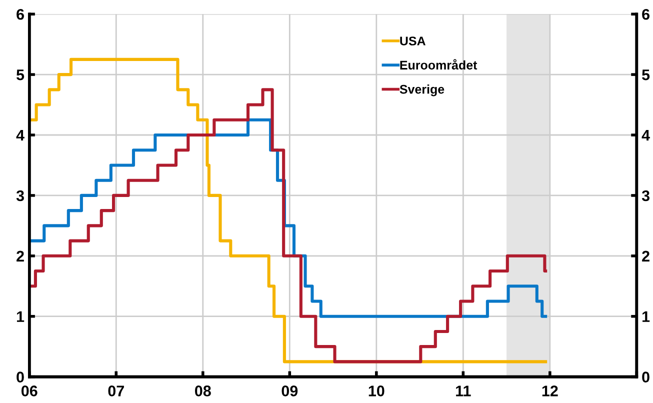 This screenshot has width=653, height=403. I want to click on y-tick-label: 2, so click(20, 256).